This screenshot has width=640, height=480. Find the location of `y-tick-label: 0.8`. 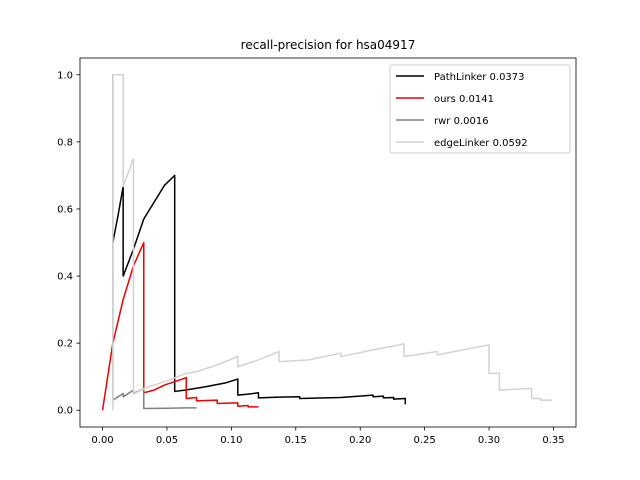

y-tick-label: 0.8 is located at coordinates (65, 142).